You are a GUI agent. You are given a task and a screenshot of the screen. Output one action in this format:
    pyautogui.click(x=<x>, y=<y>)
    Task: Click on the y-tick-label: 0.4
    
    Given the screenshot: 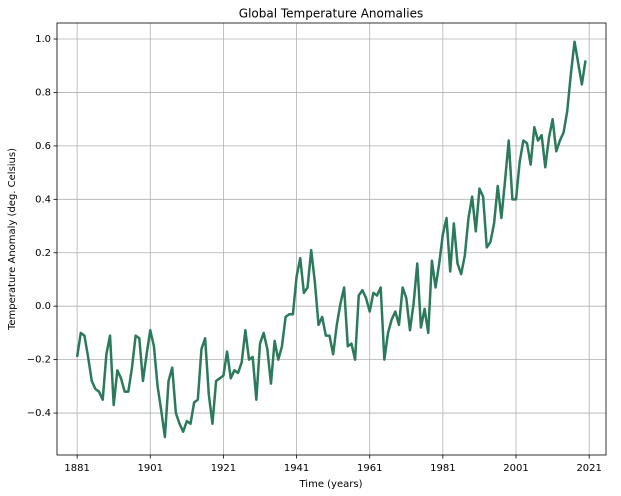 What is the action you would take?
    pyautogui.click(x=43, y=199)
    